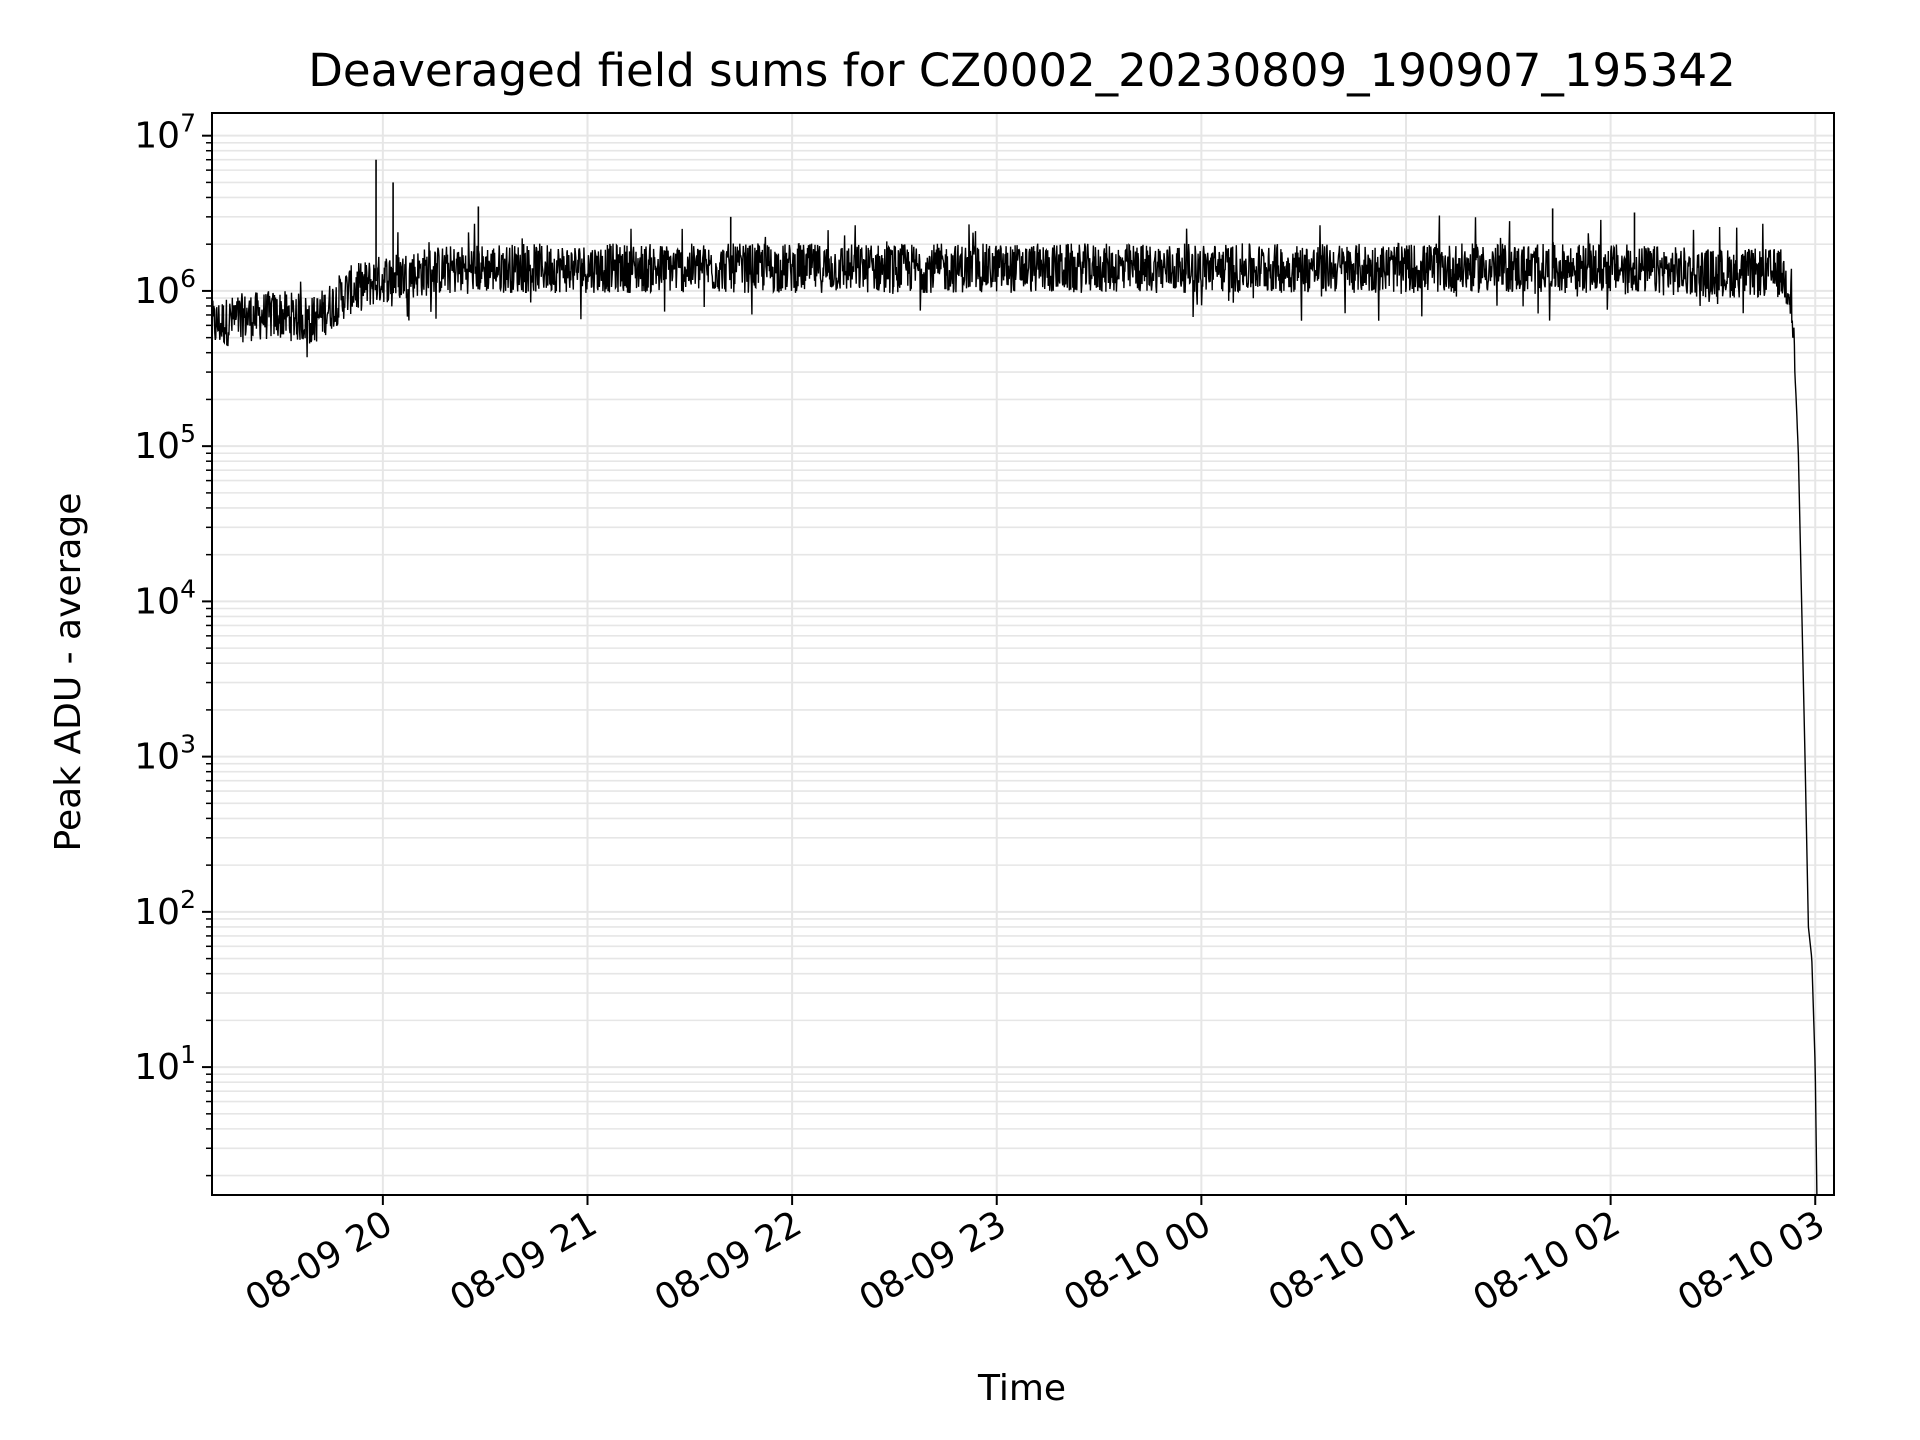 The image size is (1920, 1440). I want to click on x-tick-label: 08-10 01, so click(1342, 1261).